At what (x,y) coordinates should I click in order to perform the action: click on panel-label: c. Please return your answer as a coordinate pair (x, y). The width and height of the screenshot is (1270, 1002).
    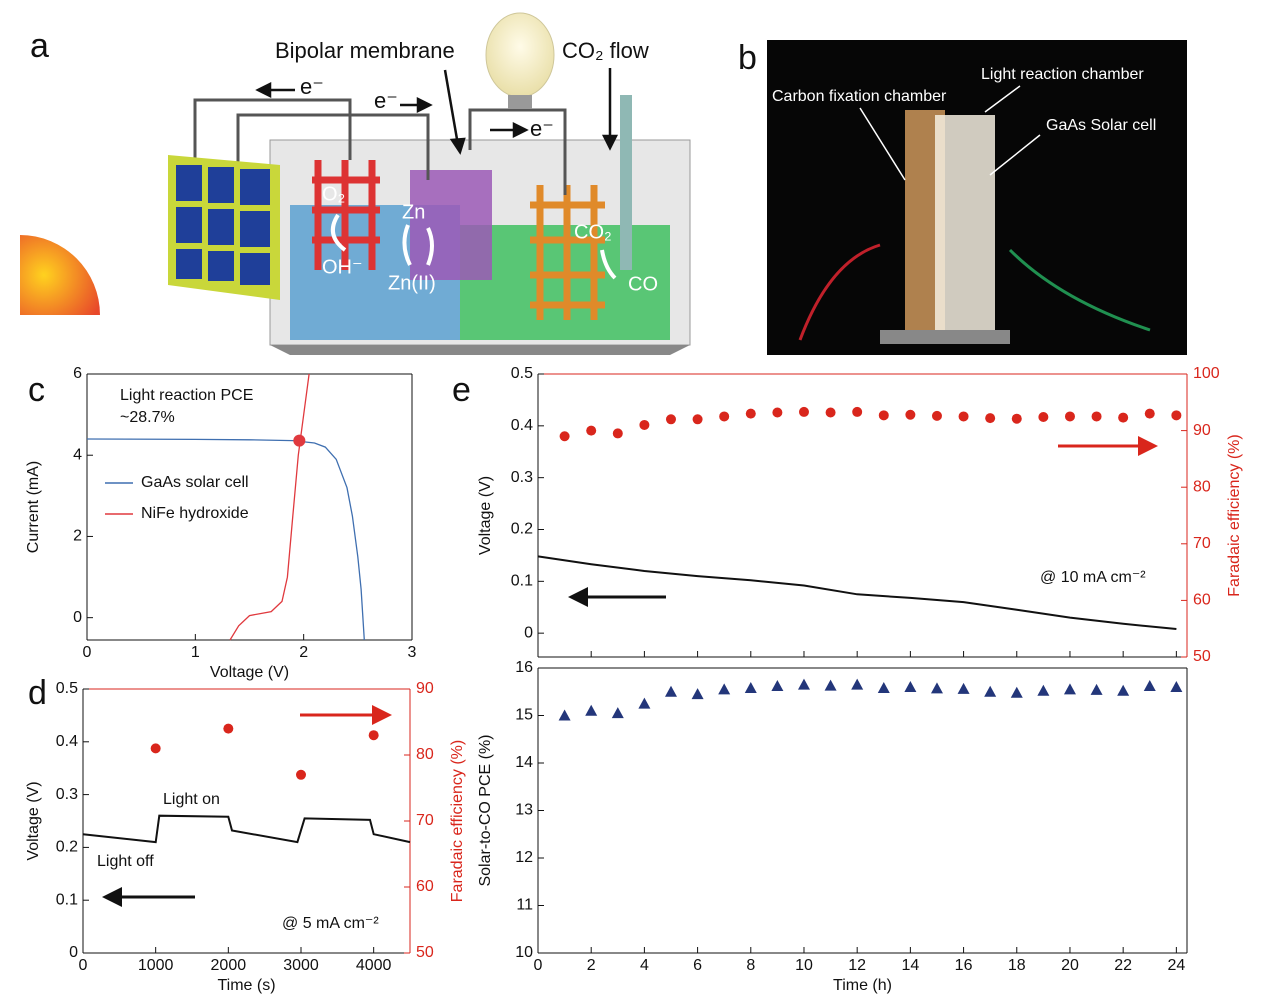
    Looking at the image, I should click on (36, 390).